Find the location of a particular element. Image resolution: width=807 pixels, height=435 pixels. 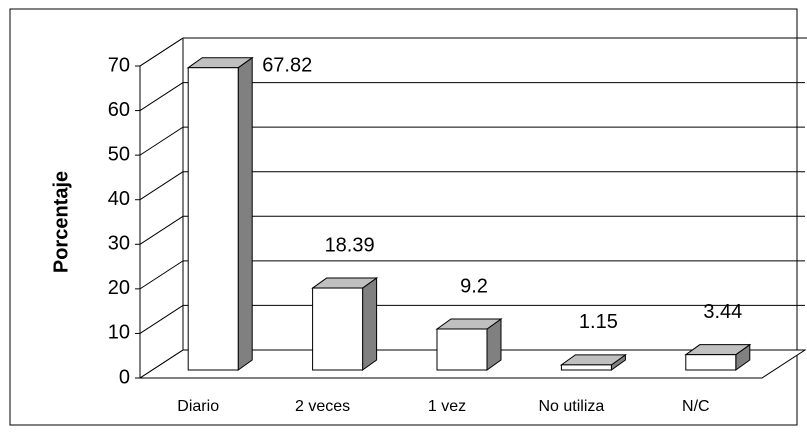

y-tick-label: 30 is located at coordinates (119, 244).